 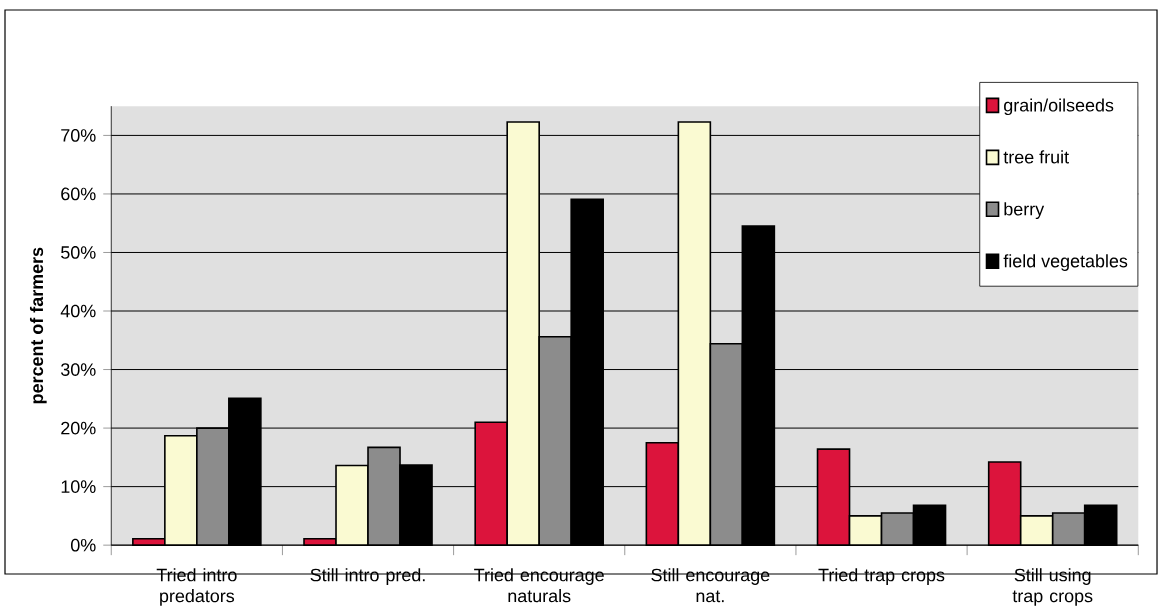 I want to click on y-tick-label: 60%, so click(x=78, y=194).